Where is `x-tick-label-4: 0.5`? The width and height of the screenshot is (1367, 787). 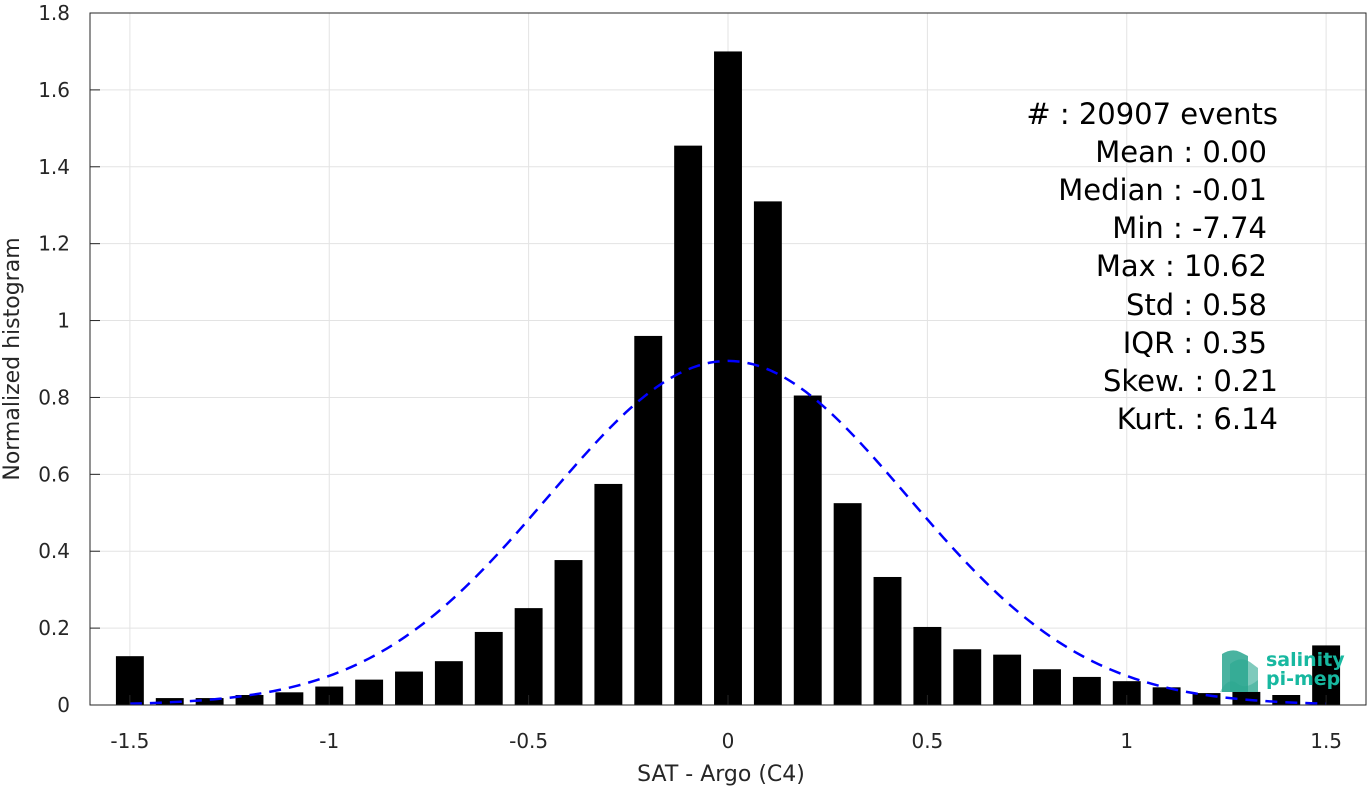
x-tick-label-4: 0.5 is located at coordinates (927, 741).